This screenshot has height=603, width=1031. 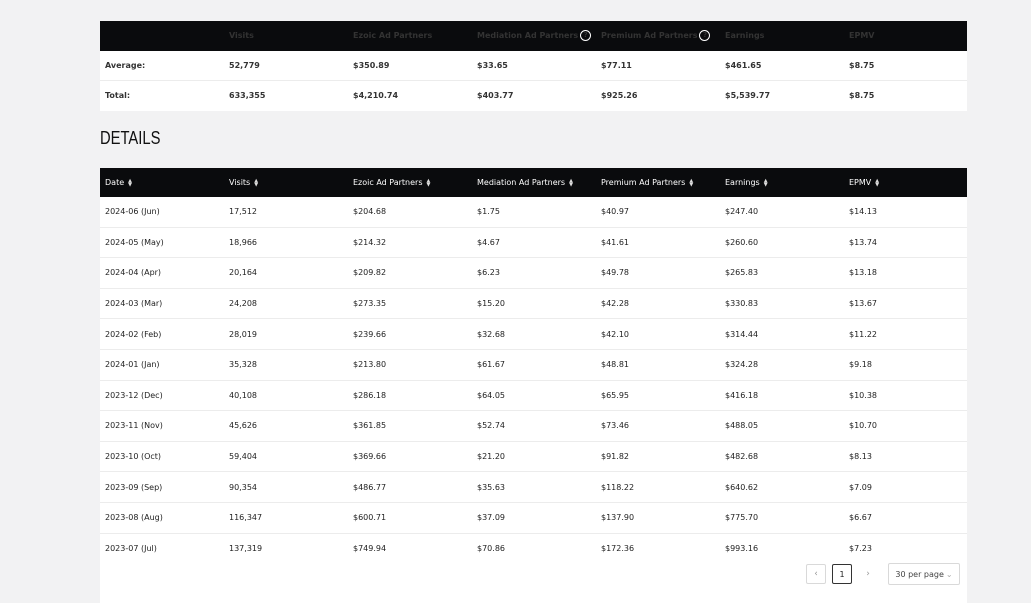 I want to click on page-number-button: 1, so click(x=842, y=574).